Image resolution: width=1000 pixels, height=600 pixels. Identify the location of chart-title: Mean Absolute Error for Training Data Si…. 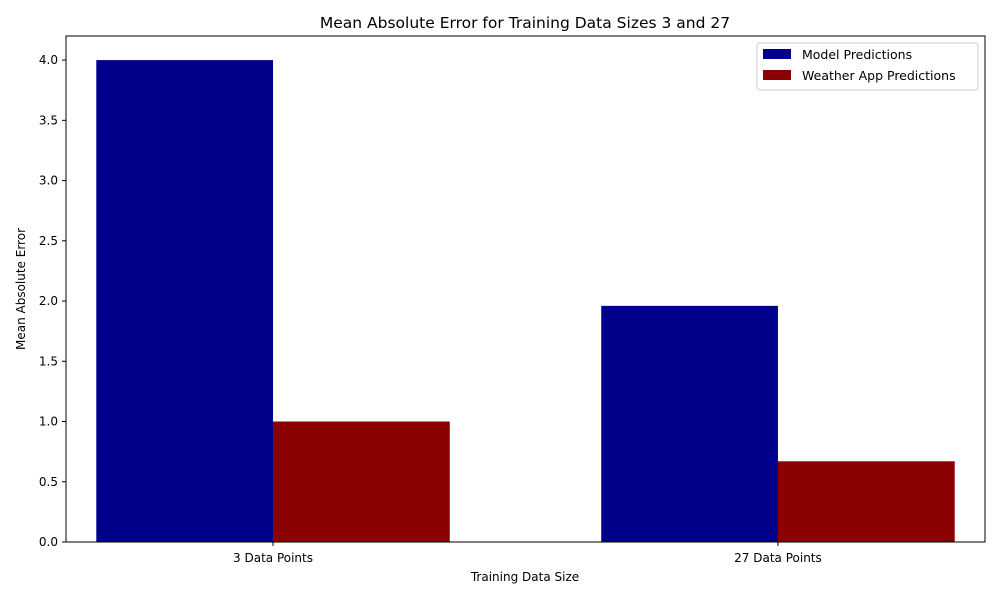
(525, 23).